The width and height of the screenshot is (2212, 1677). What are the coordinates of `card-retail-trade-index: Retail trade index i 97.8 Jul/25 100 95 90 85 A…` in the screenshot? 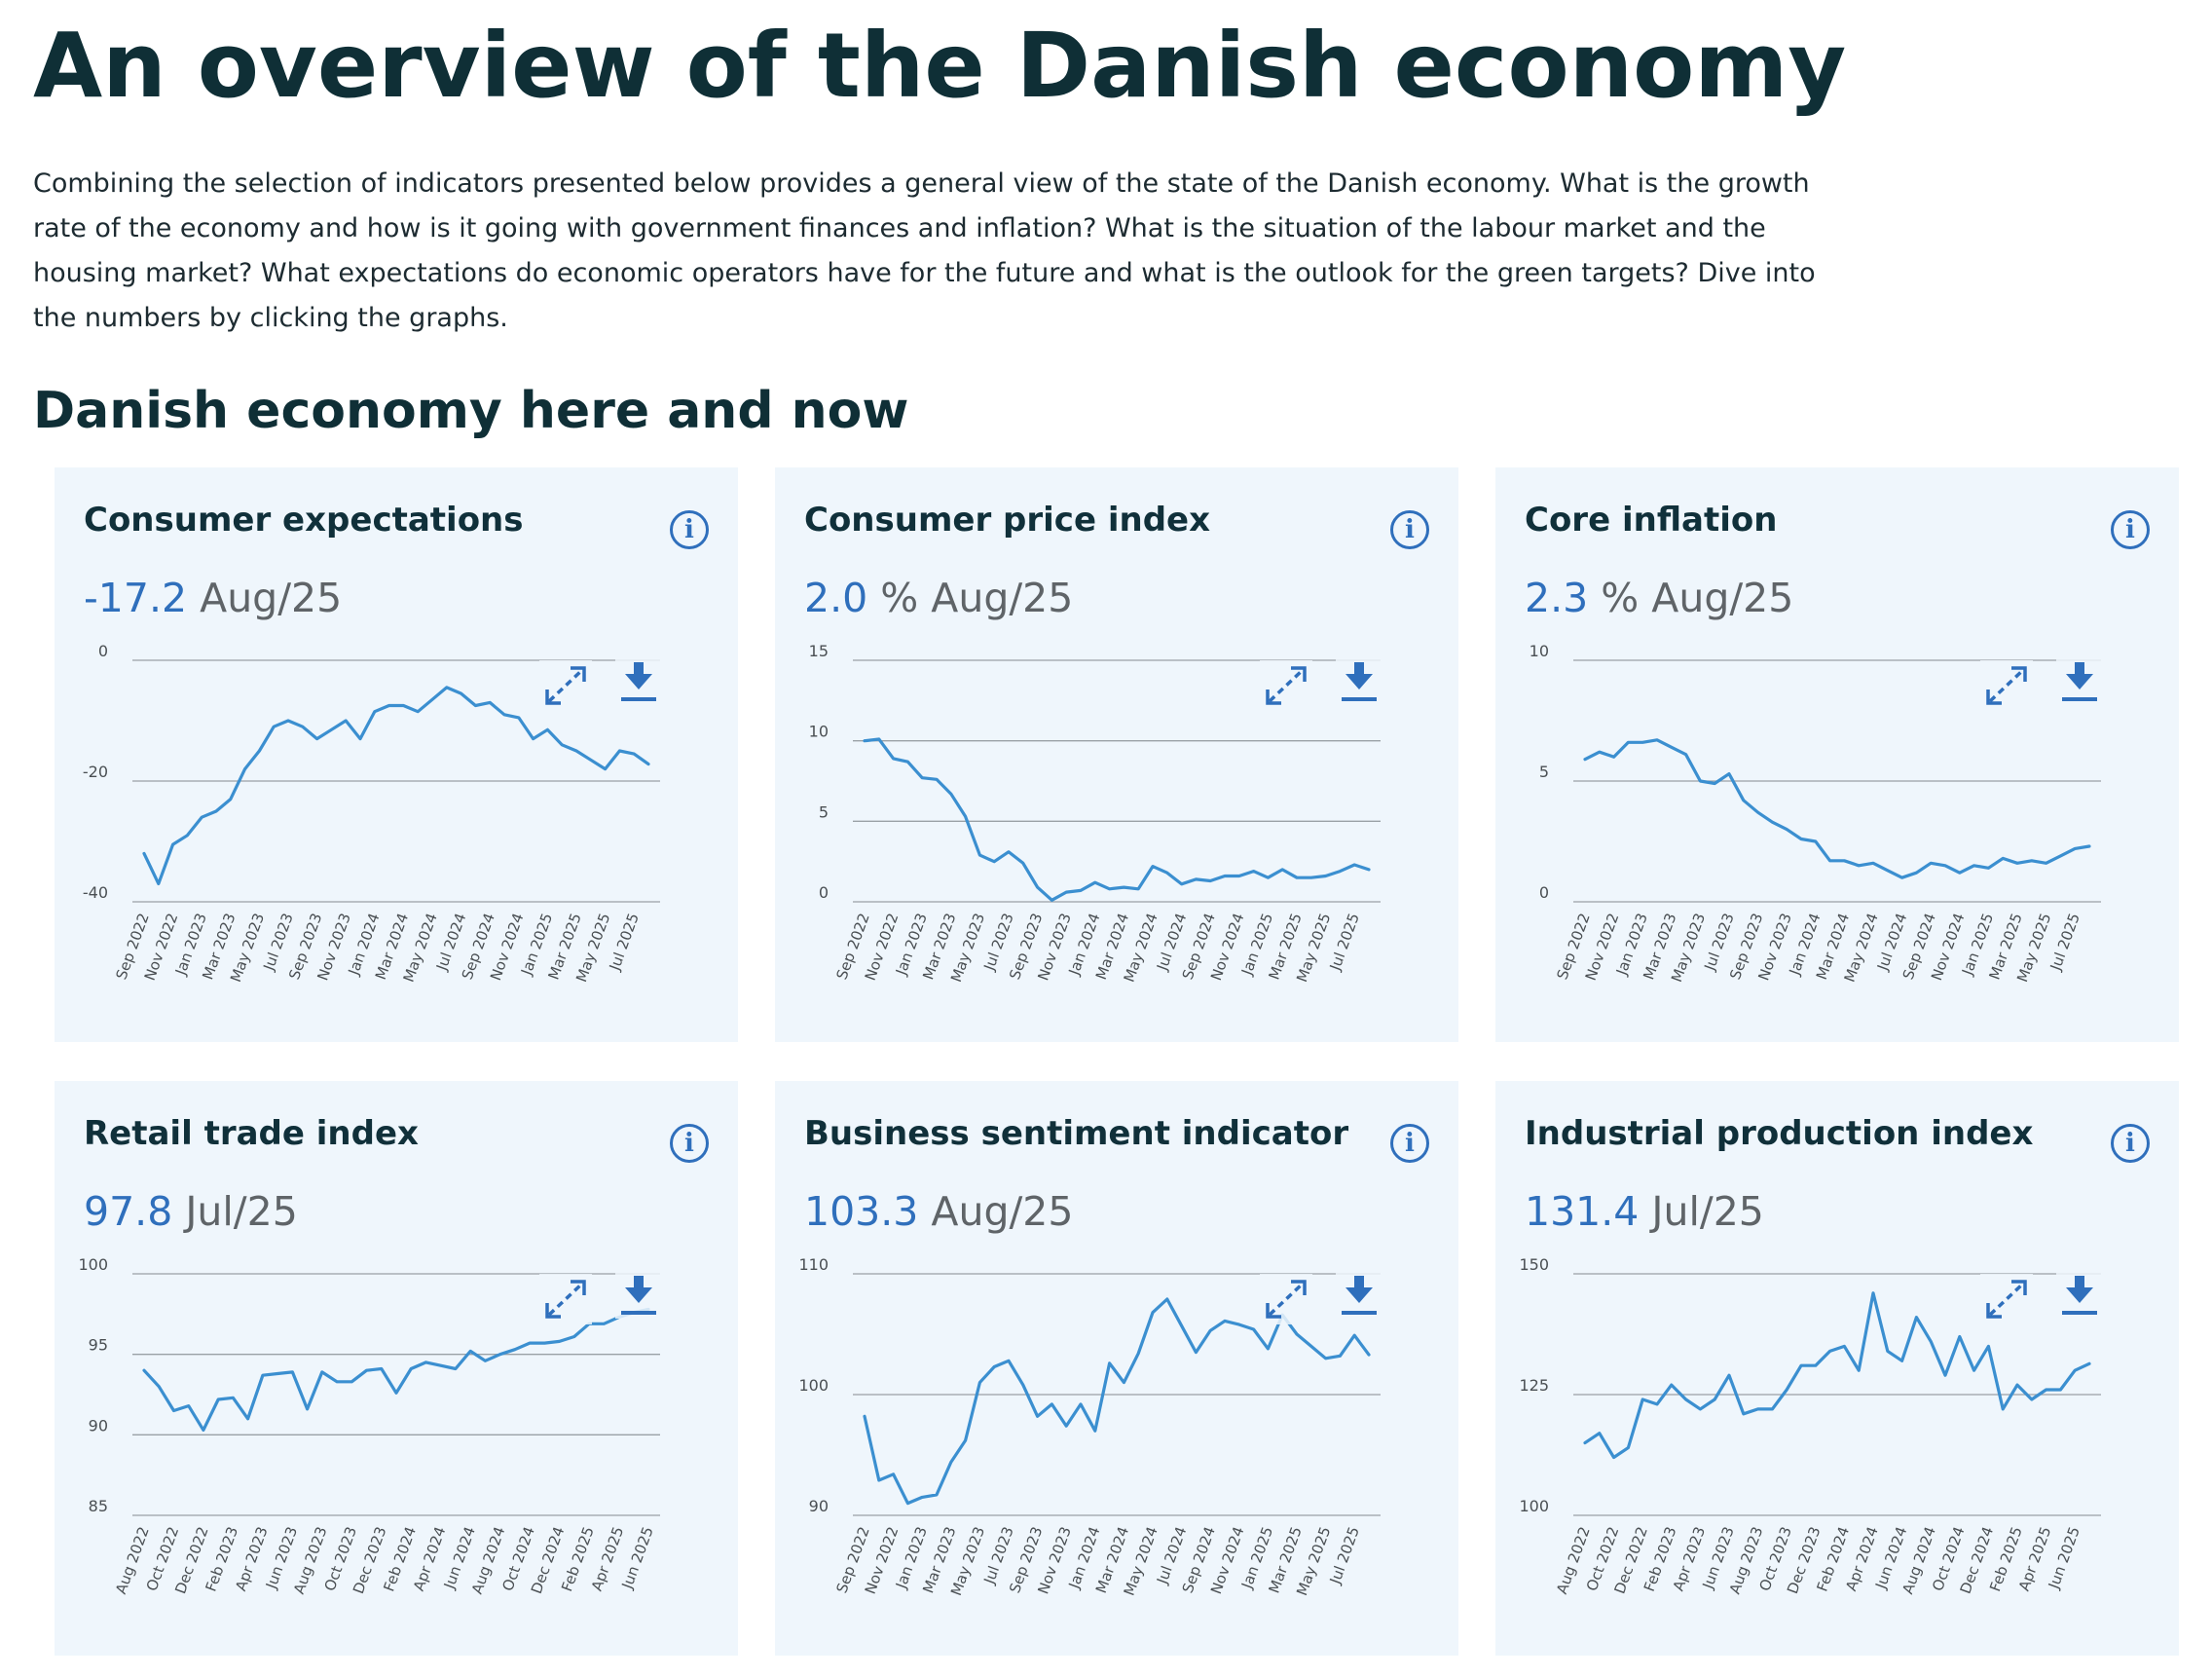 It's located at (396, 1368).